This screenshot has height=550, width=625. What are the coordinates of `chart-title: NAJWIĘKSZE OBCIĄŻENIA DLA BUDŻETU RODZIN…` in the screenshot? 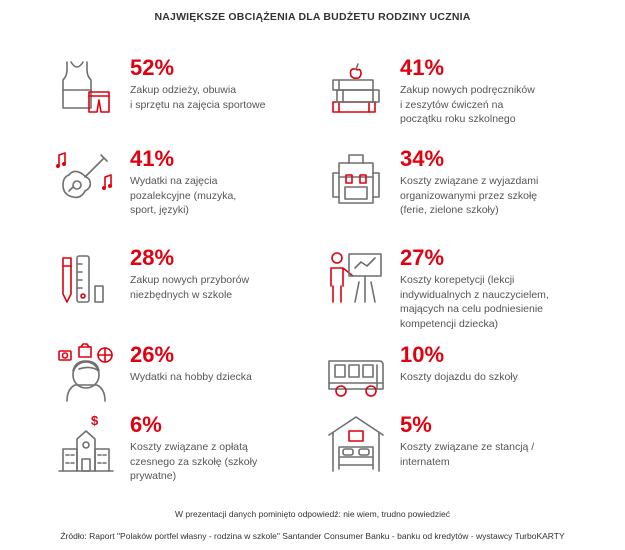 It's located at (312, 17).